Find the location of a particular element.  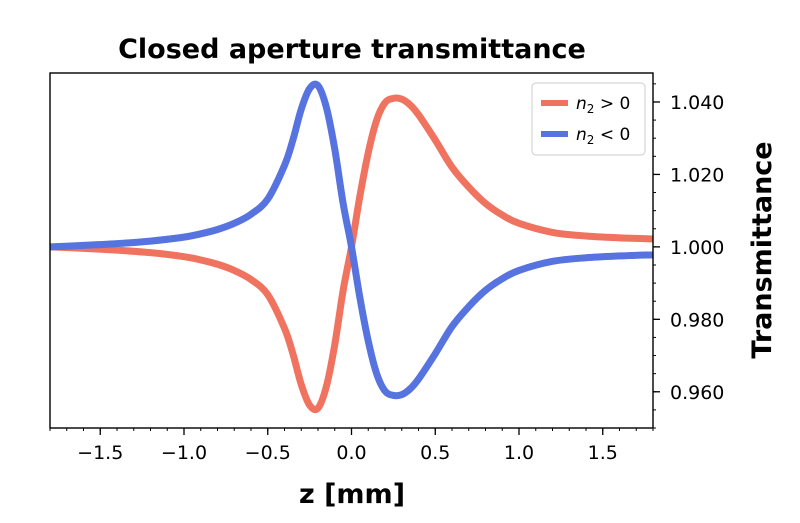

legend-label-2: n2 < 0 is located at coordinates (603, 136).